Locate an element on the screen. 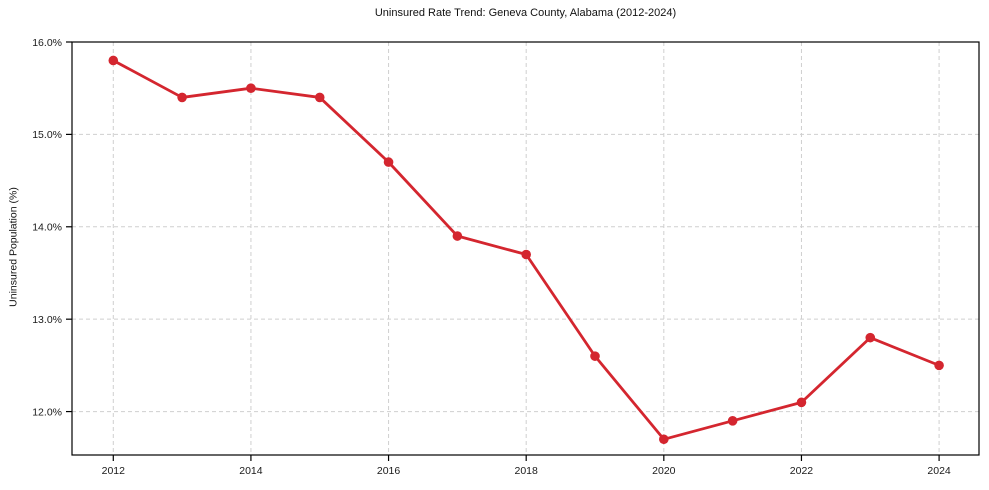 This screenshot has width=989, height=490. data-point-2022 is located at coordinates (801, 402).